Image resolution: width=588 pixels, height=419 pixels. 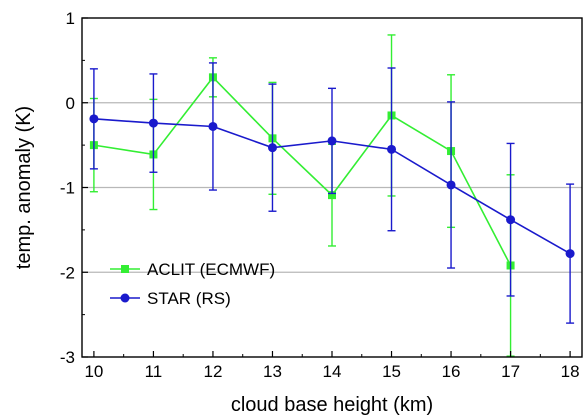 What do you see at coordinates (391, 371) in the screenshot?
I see `x-tick-label: 15` at bounding box center [391, 371].